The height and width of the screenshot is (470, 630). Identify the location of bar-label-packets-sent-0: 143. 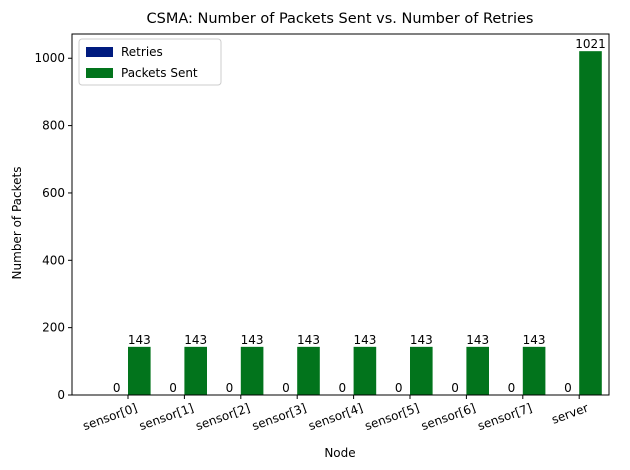
(139, 340).